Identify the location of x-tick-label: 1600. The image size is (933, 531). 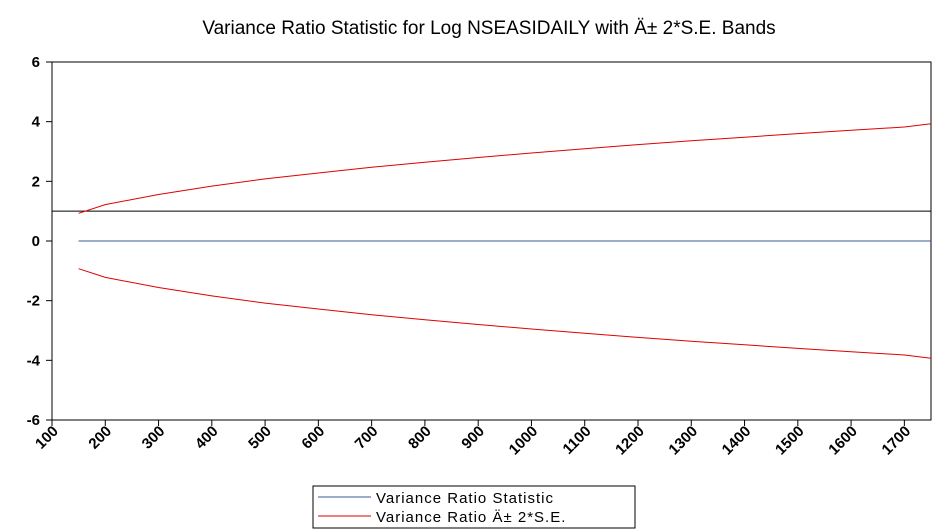
(843, 441).